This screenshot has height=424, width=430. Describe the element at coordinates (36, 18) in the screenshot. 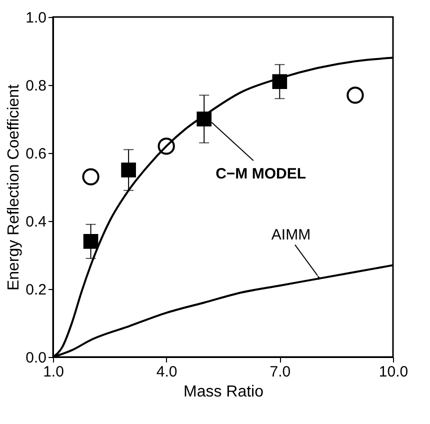

I see `y-tick-label: 1.0` at that location.